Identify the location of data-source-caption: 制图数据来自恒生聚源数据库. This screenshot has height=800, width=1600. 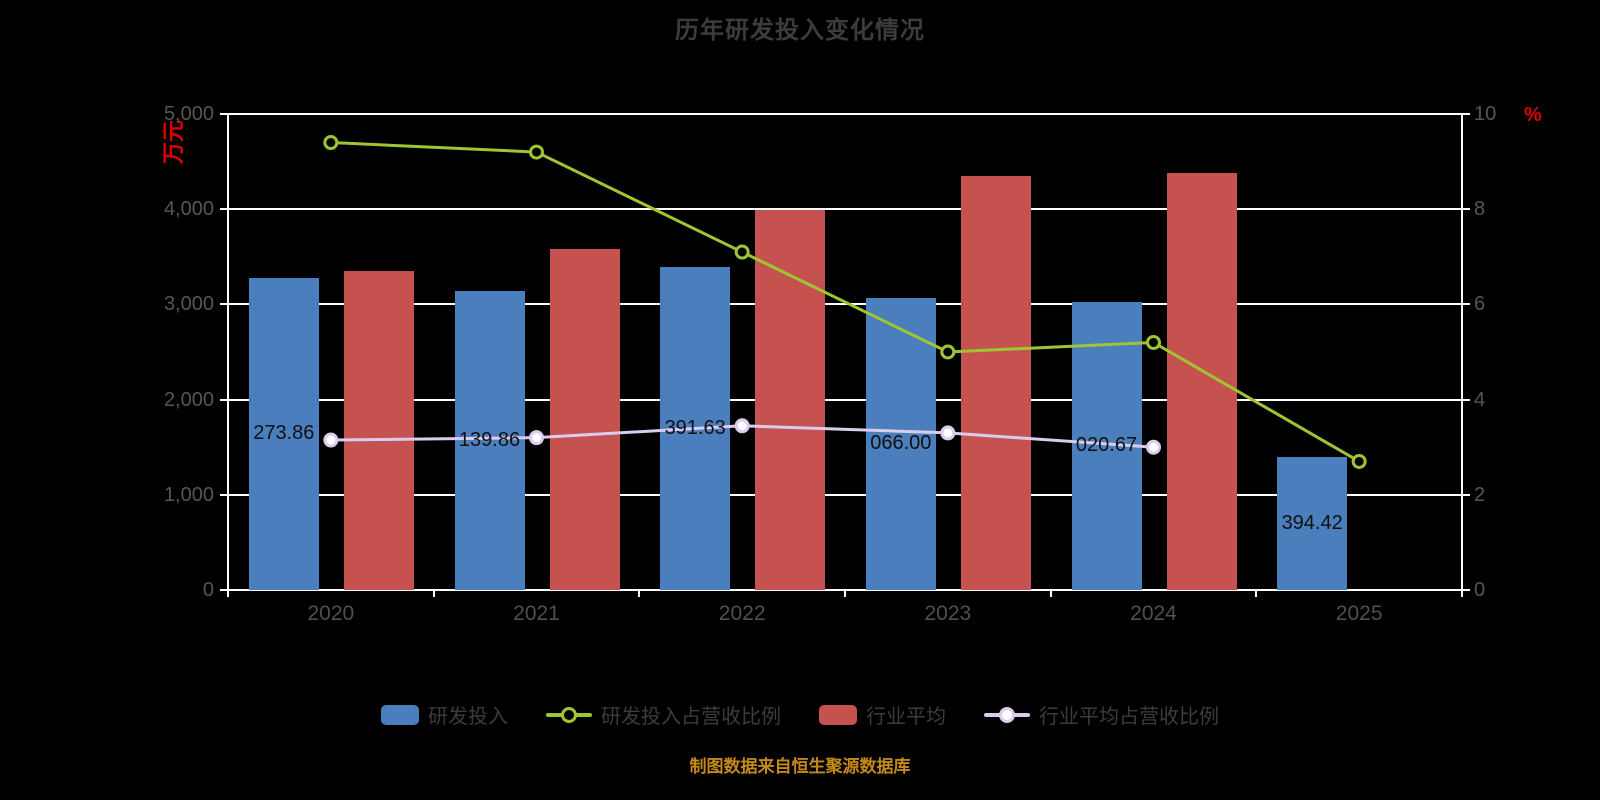
(800, 766).